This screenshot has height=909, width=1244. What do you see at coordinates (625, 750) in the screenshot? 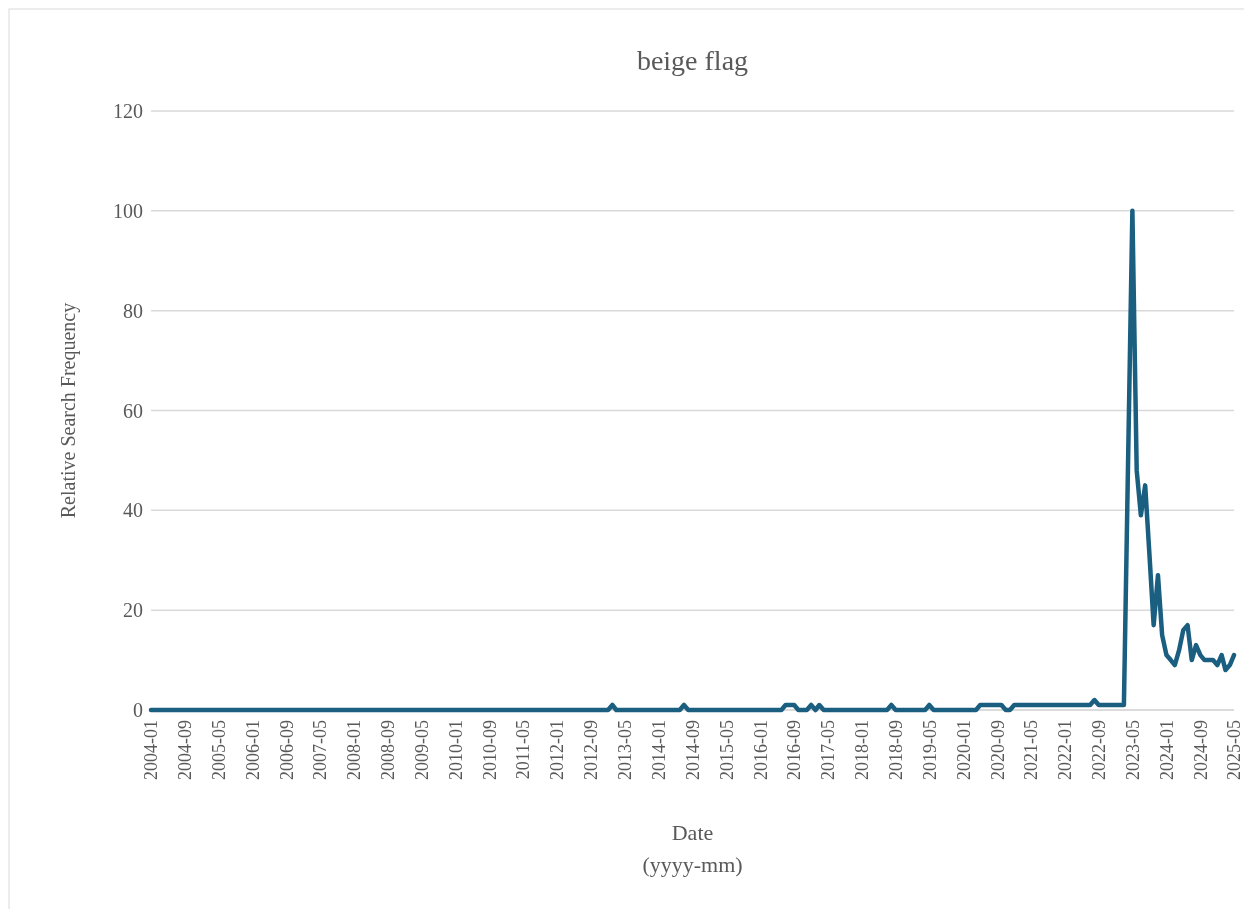
I see `x-tick-label: 2013-05` at bounding box center [625, 750].